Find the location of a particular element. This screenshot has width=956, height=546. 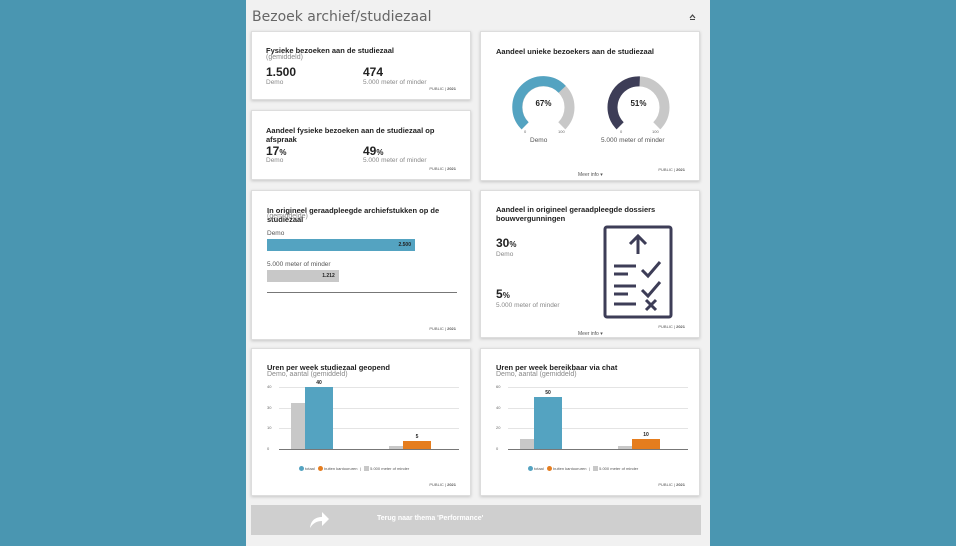

y-tick-label: 60 is located at coordinates (498, 386).